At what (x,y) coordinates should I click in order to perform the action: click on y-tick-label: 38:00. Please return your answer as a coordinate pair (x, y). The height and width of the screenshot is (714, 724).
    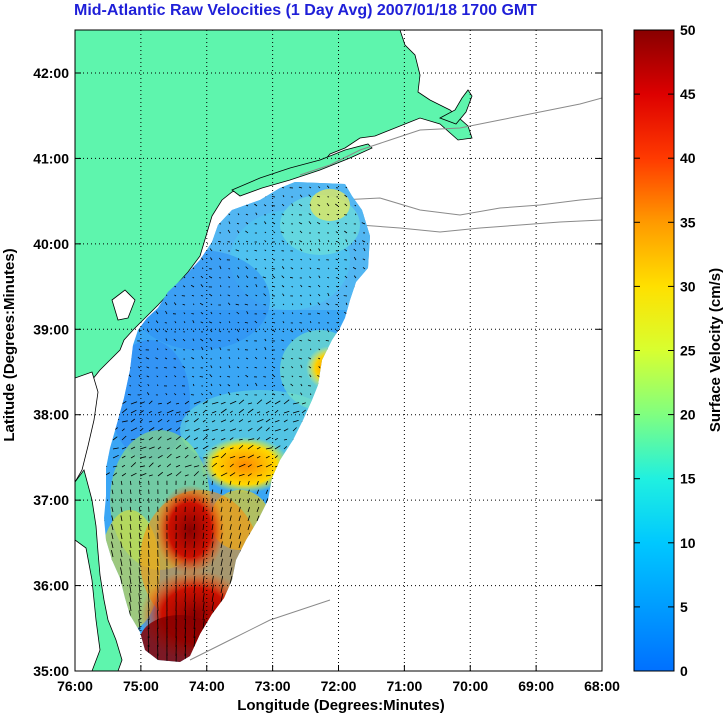
    Looking at the image, I should click on (51, 415).